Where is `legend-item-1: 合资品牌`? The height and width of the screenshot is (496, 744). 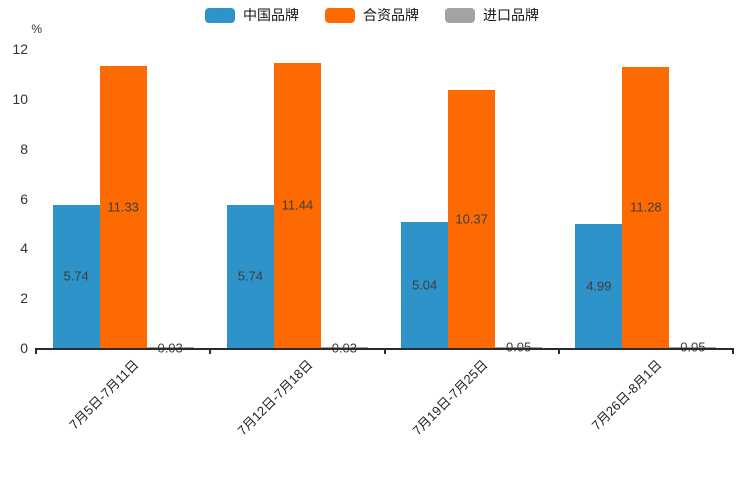
legend-item-1: 合资品牌 is located at coordinates (372, 15).